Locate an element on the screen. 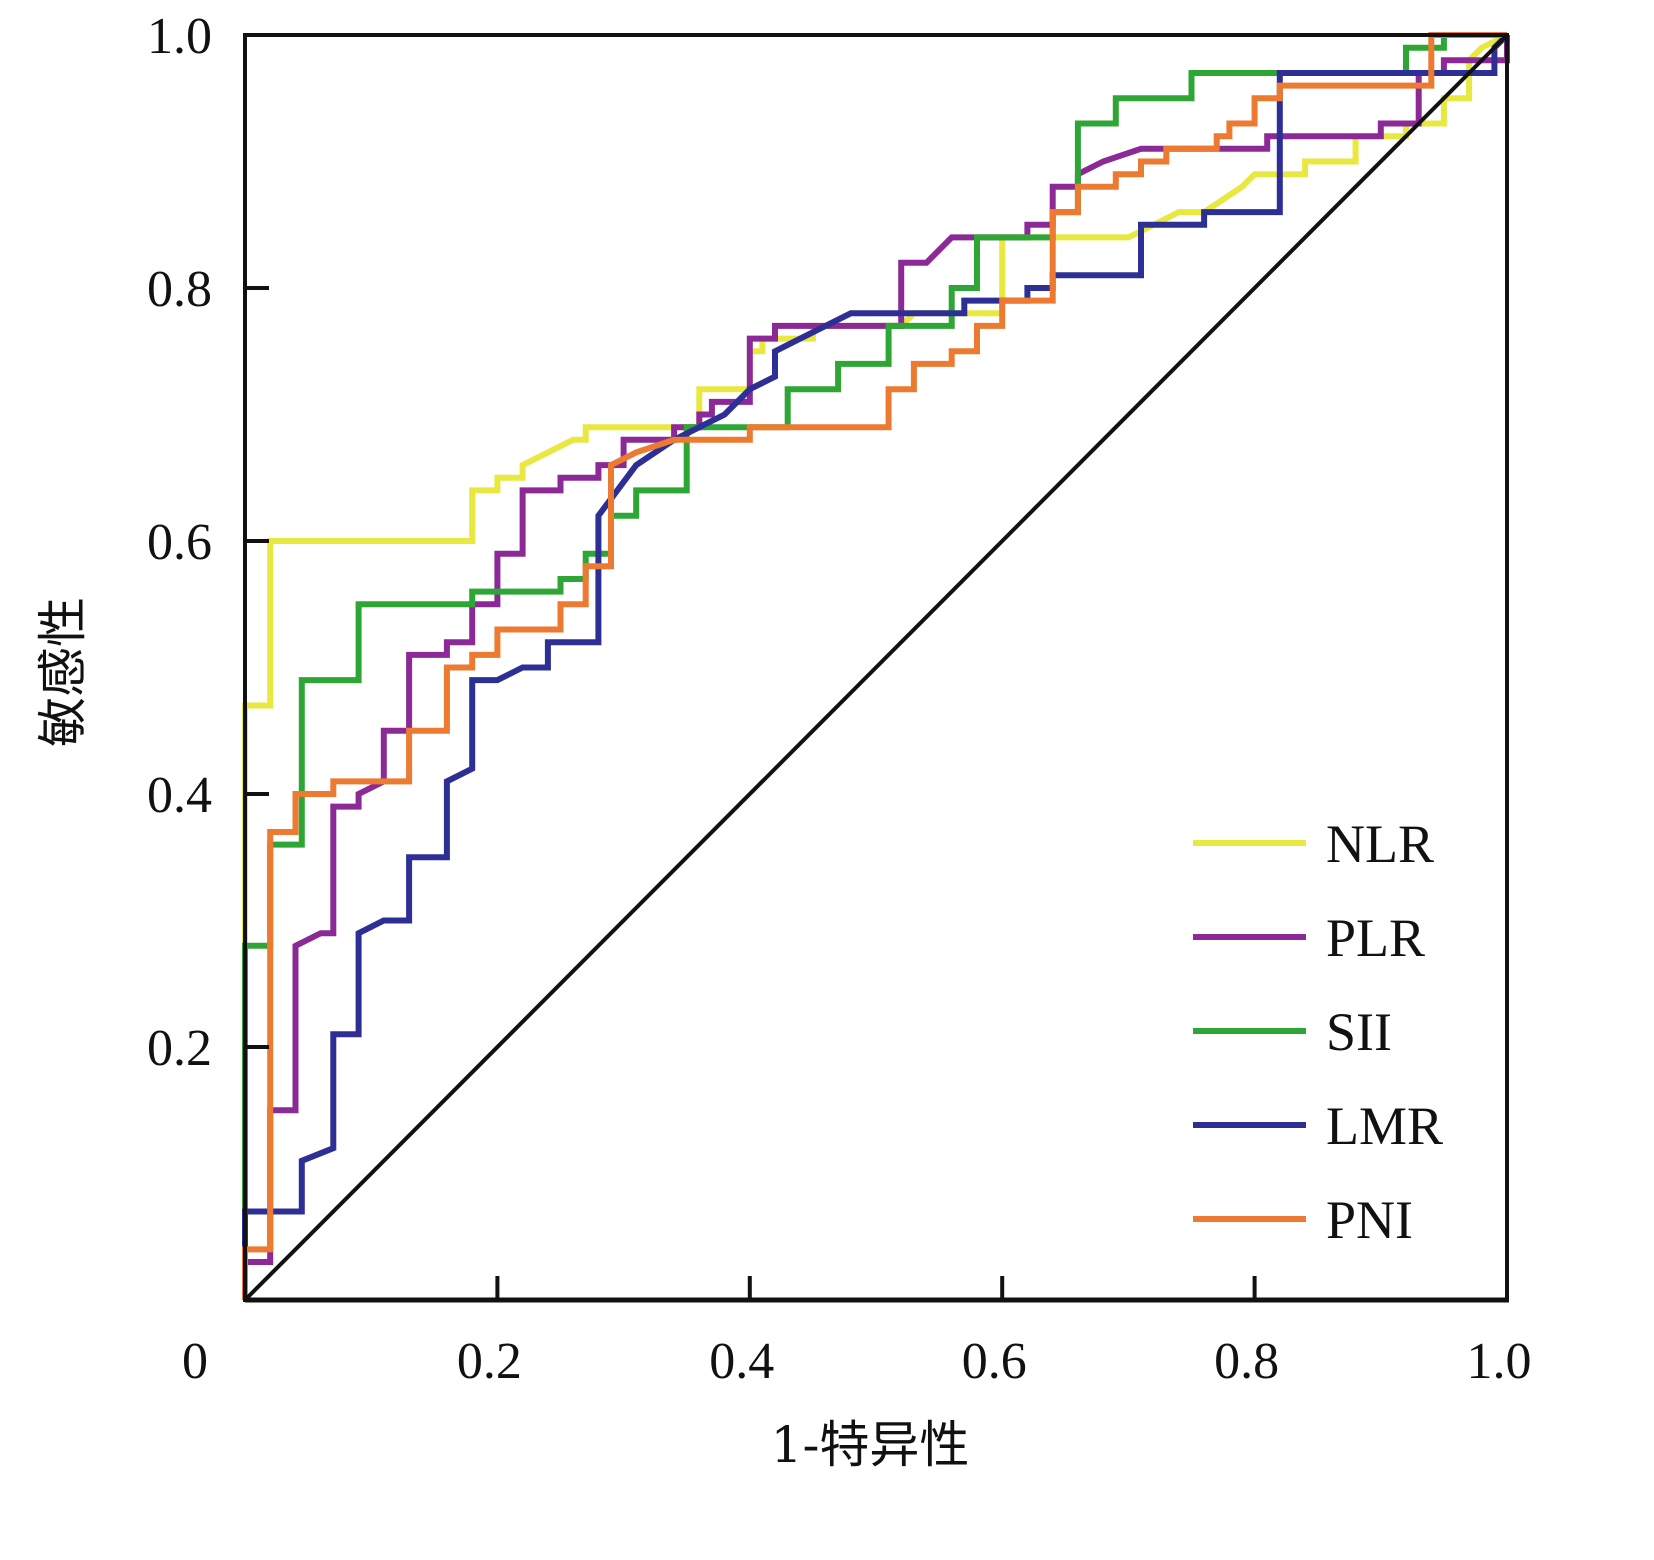 This screenshot has height=1560, width=1654. x-tick-label: 0.8 is located at coordinates (1246, 1361).